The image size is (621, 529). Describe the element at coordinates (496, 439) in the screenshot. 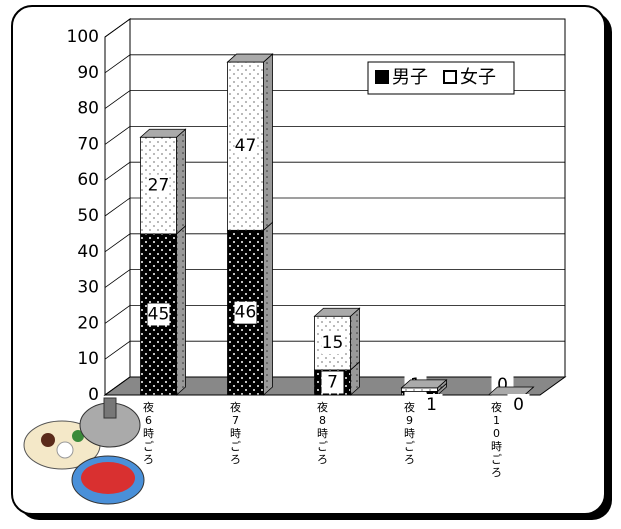

I see `x-tick-label: 夜 1 0 時ごろ` at that location.